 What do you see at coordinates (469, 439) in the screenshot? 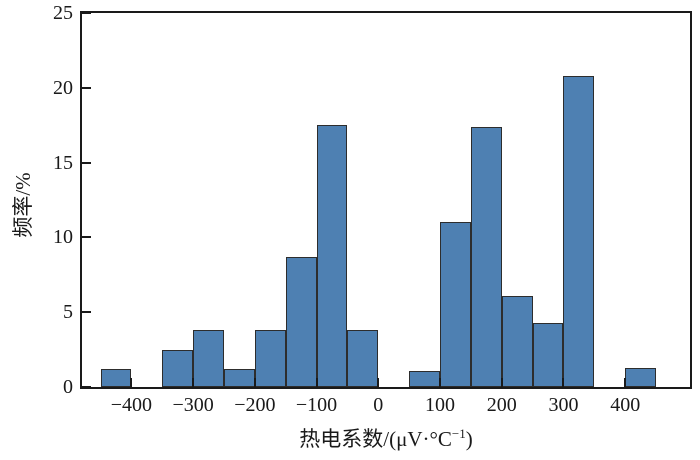
I see `x-axis-label-suffix: )` at bounding box center [469, 439].